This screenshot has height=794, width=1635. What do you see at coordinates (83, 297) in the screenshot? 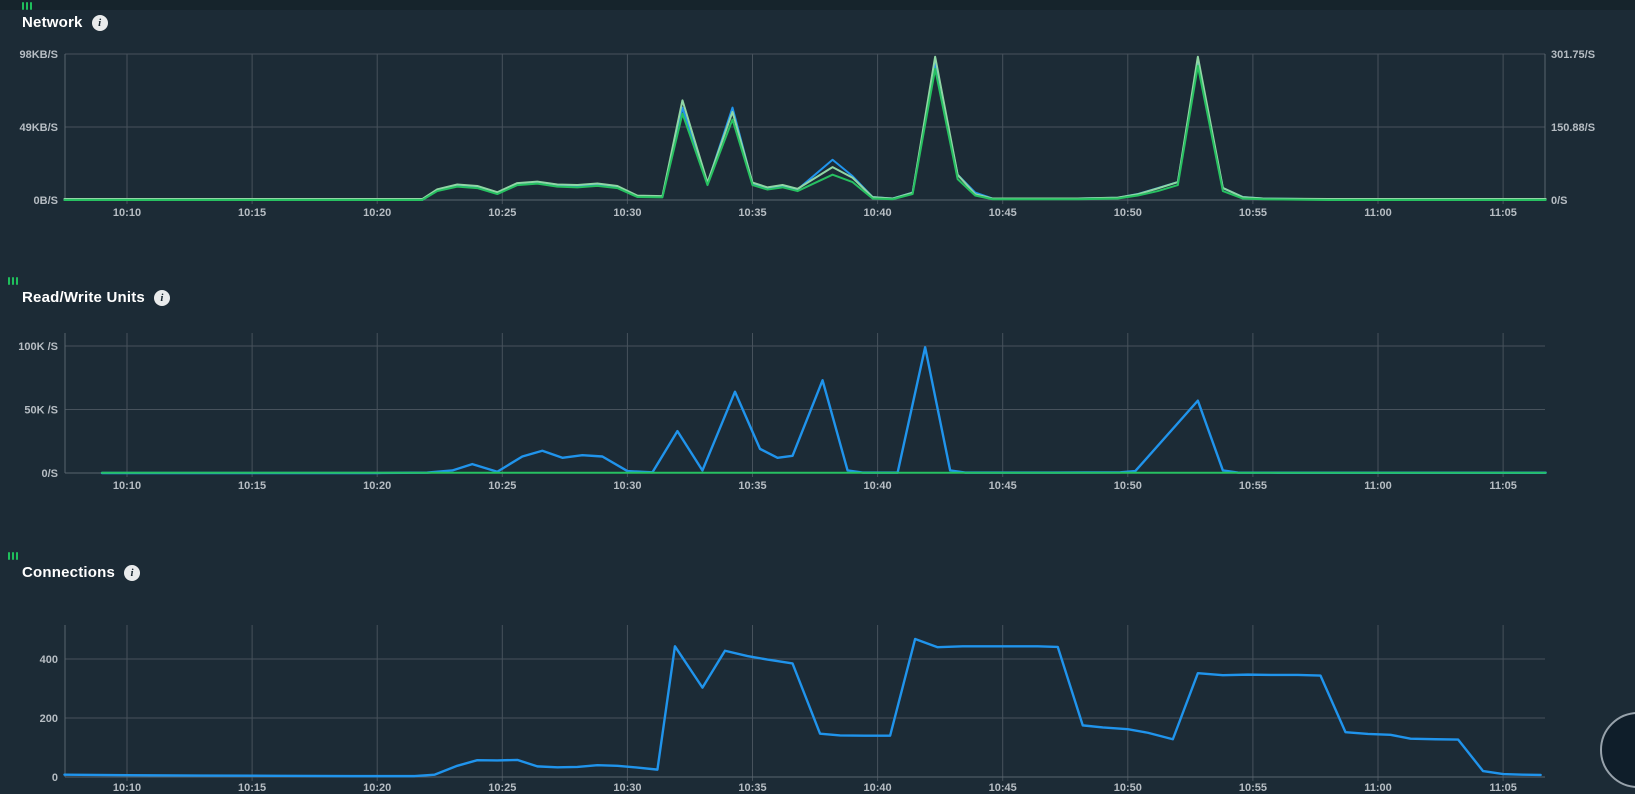
I see `chart-title: Read/Write Units` at bounding box center [83, 297].